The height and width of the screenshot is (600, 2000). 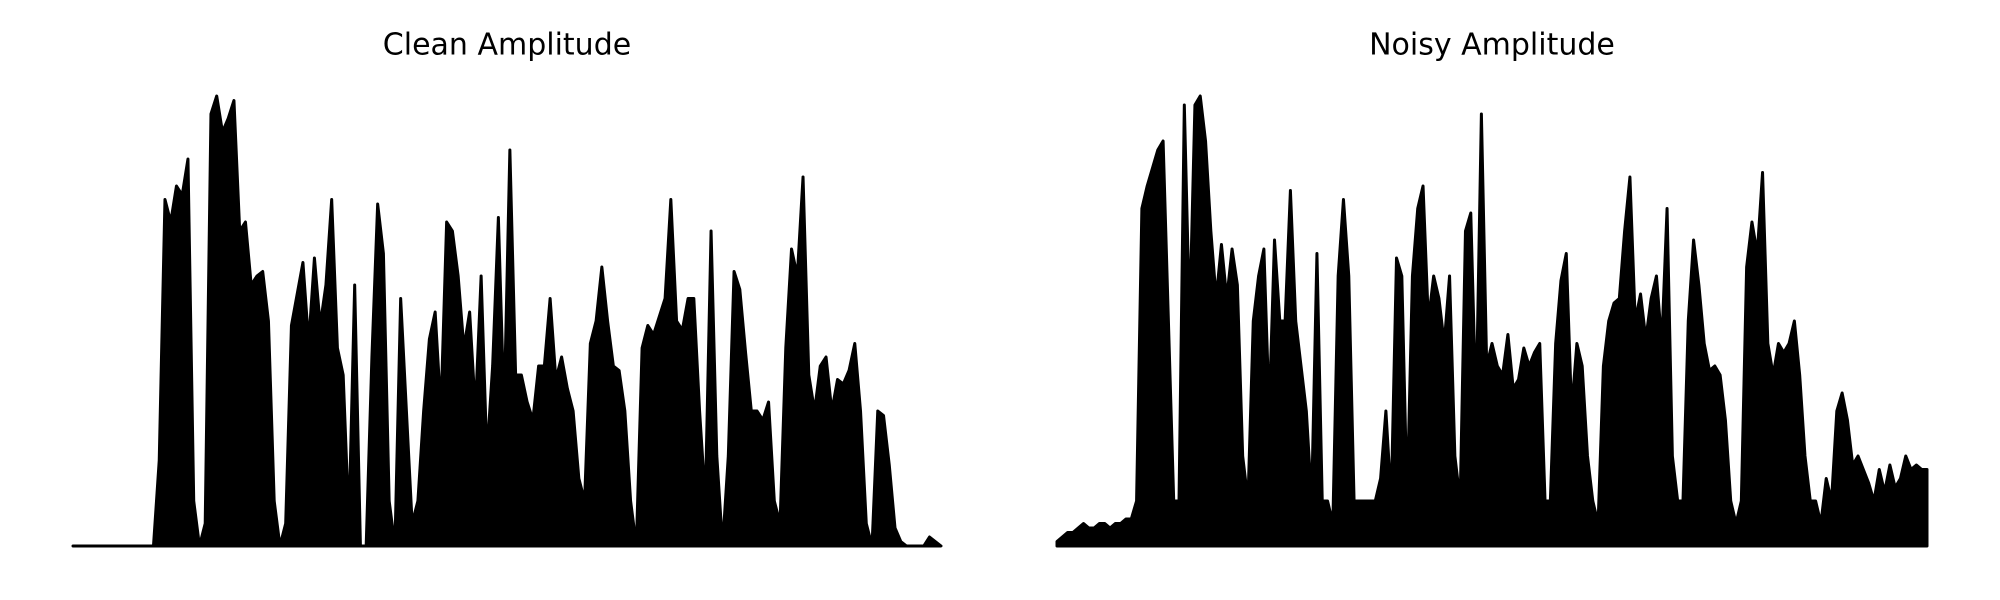 I want to click on chart-title: Clean Amplitude, so click(x=507, y=45).